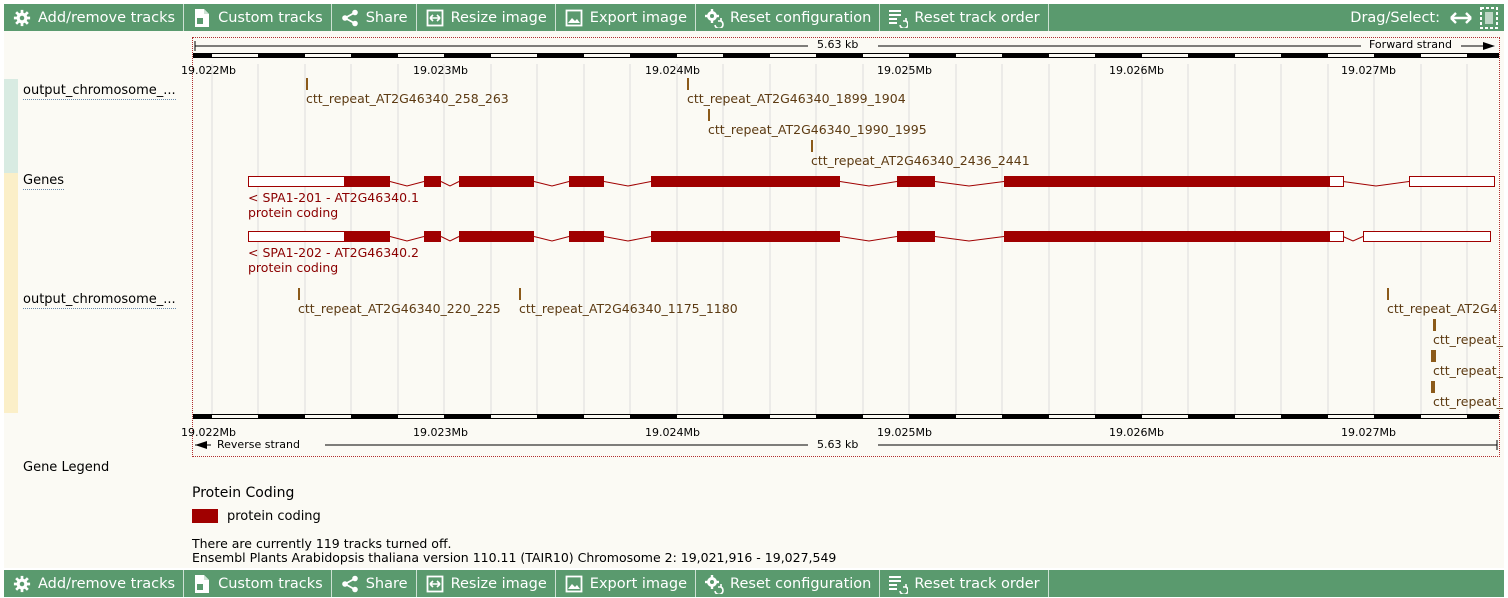 The width and height of the screenshot is (1508, 598). I want to click on feature-label: ctt_repeat_AT2G46340_258_263, so click(407, 98).